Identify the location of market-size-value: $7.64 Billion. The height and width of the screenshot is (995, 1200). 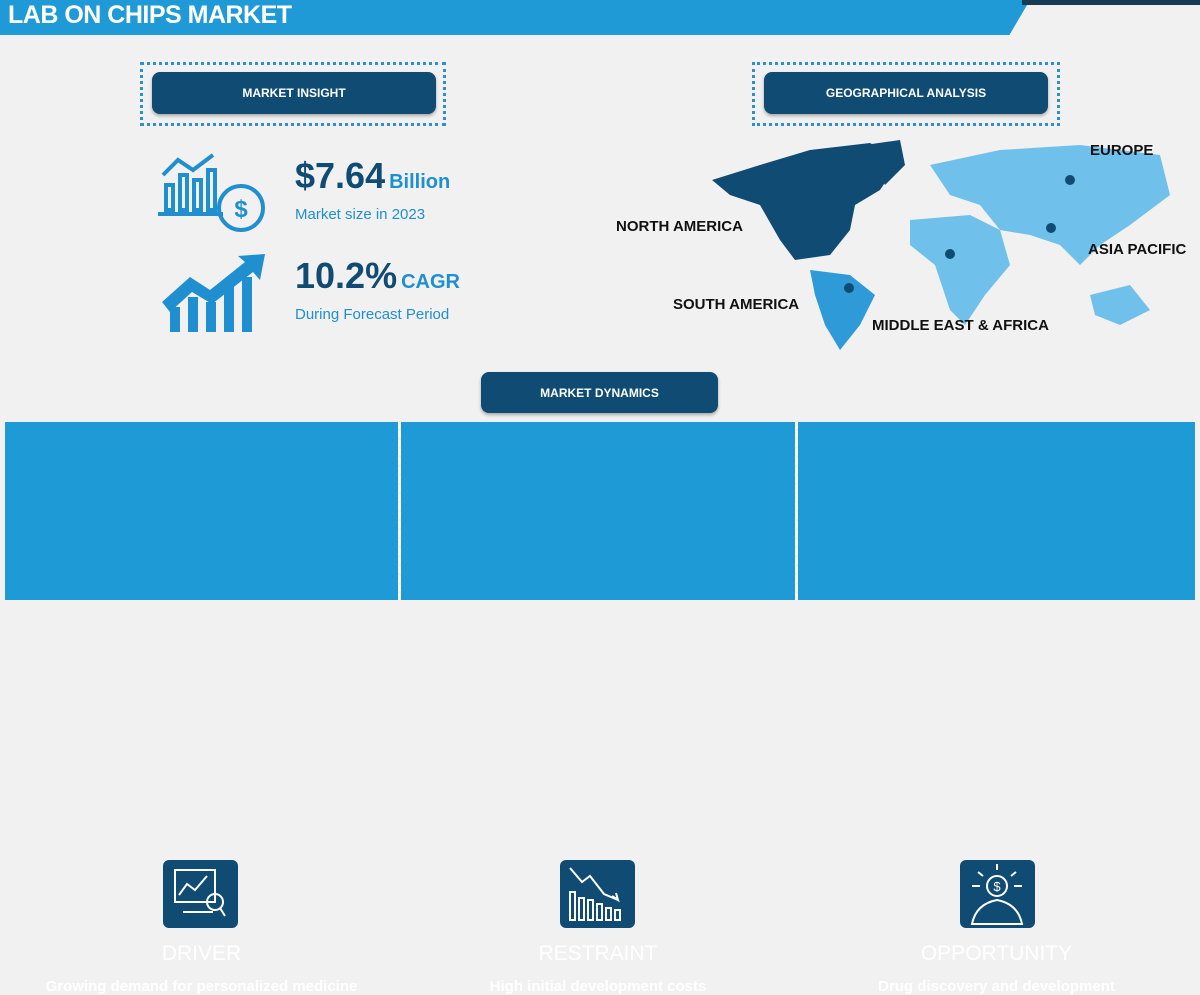
(373, 175).